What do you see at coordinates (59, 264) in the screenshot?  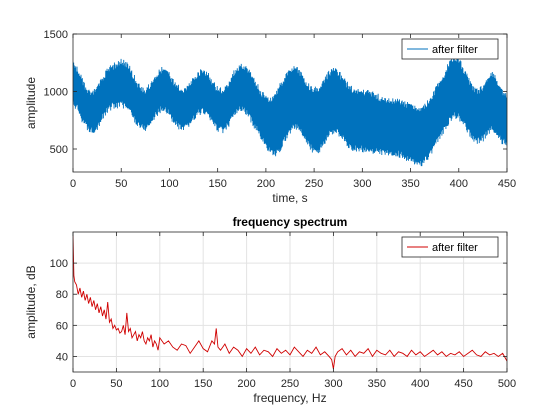 I see `y-tick-label: 100` at bounding box center [59, 264].